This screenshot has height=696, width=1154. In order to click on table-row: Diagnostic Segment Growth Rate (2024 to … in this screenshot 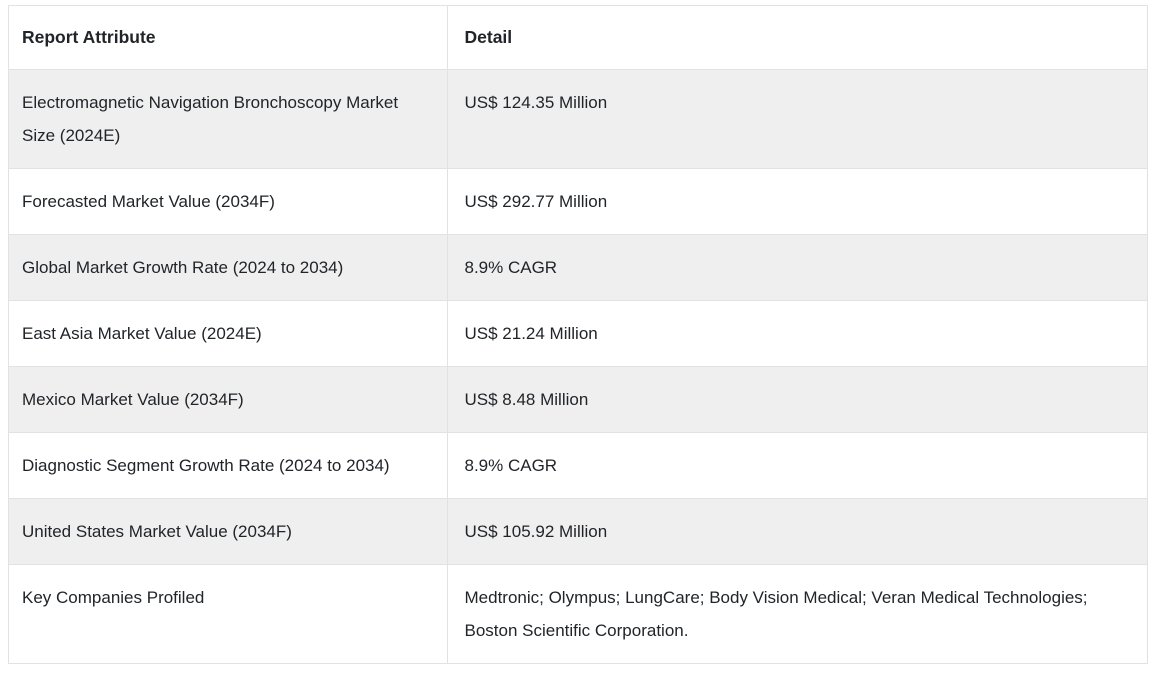, I will do `click(578, 465)`.